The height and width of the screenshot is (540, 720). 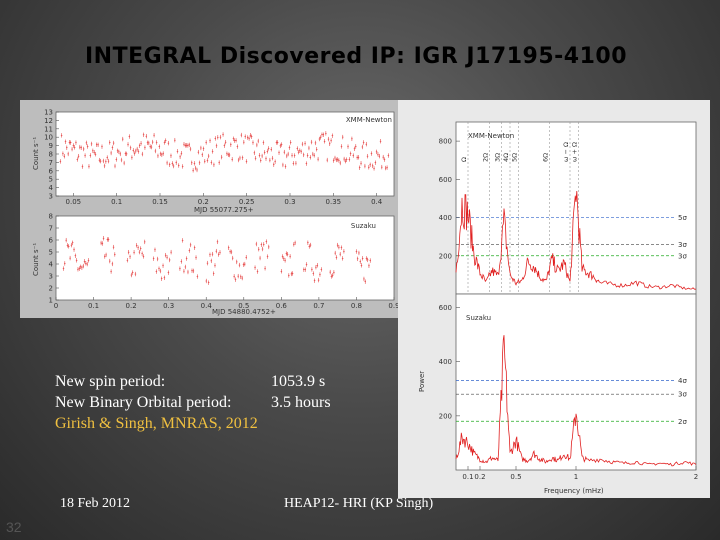 What do you see at coordinates (143, 402) in the screenshot?
I see `orbital-period-label: New Binary Orbital period:` at bounding box center [143, 402].